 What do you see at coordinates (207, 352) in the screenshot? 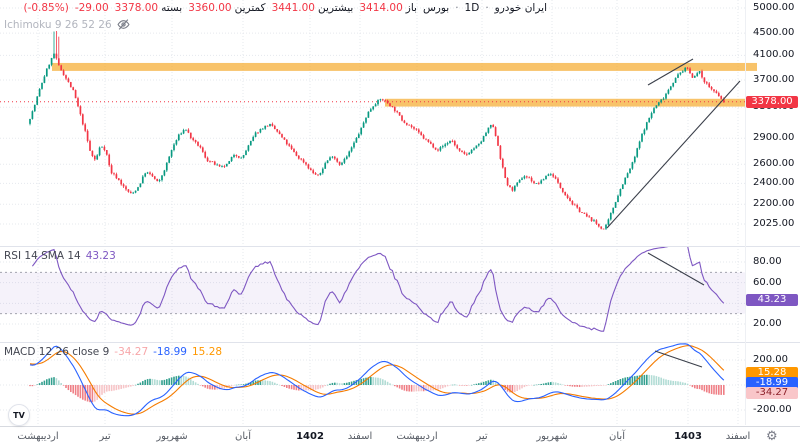
I see `macd-signal-value: 15.28` at bounding box center [207, 352].